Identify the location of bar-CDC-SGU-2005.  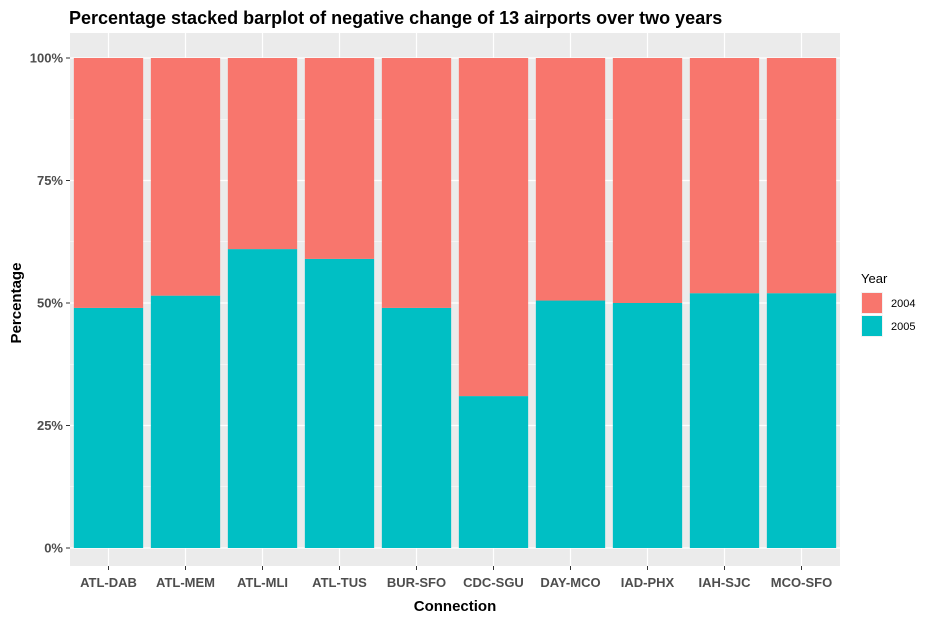
(493, 472).